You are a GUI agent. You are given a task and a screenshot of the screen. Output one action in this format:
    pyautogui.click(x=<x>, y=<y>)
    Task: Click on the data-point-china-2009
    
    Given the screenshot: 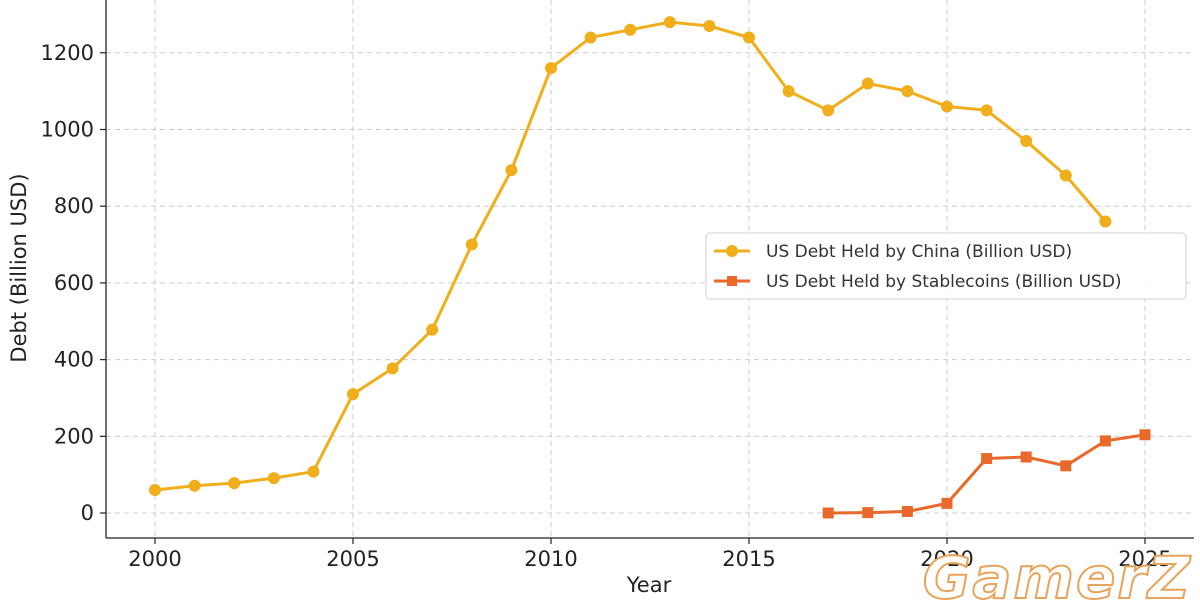 What is the action you would take?
    pyautogui.click(x=511, y=170)
    